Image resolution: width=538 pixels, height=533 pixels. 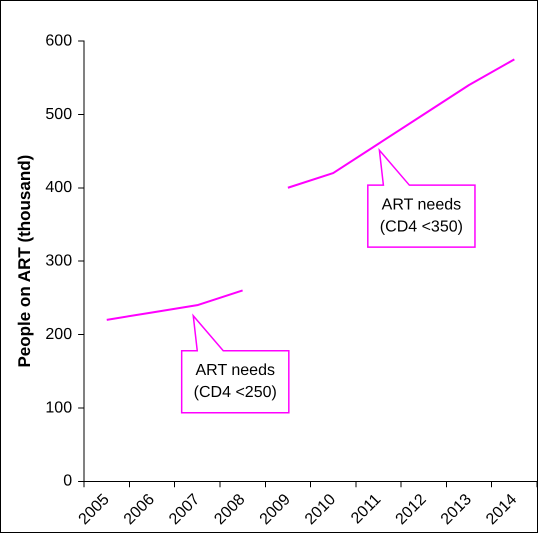 I want to click on y-tick-label: 0, so click(x=67, y=481).